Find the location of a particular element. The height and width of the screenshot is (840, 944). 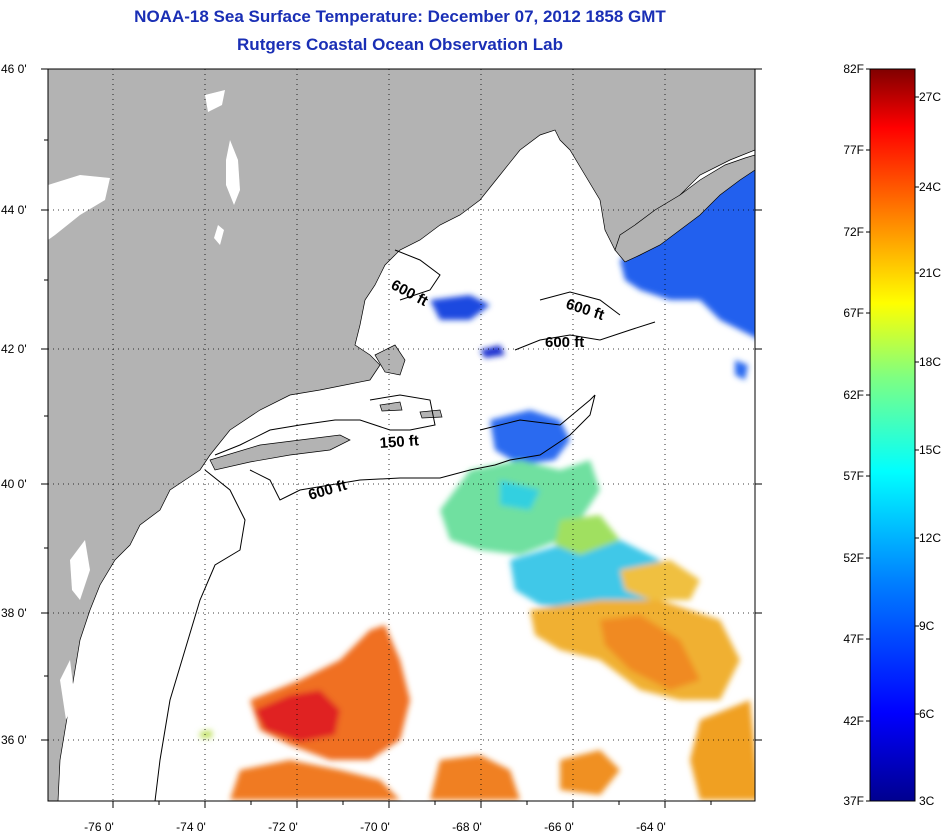

colorbar-c-label: 3C is located at coordinates (927, 801).